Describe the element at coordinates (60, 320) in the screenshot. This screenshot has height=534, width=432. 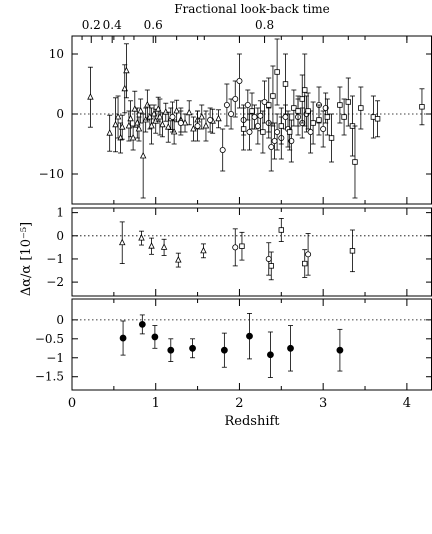
I see `bottom-ytick-label: 0` at that location.